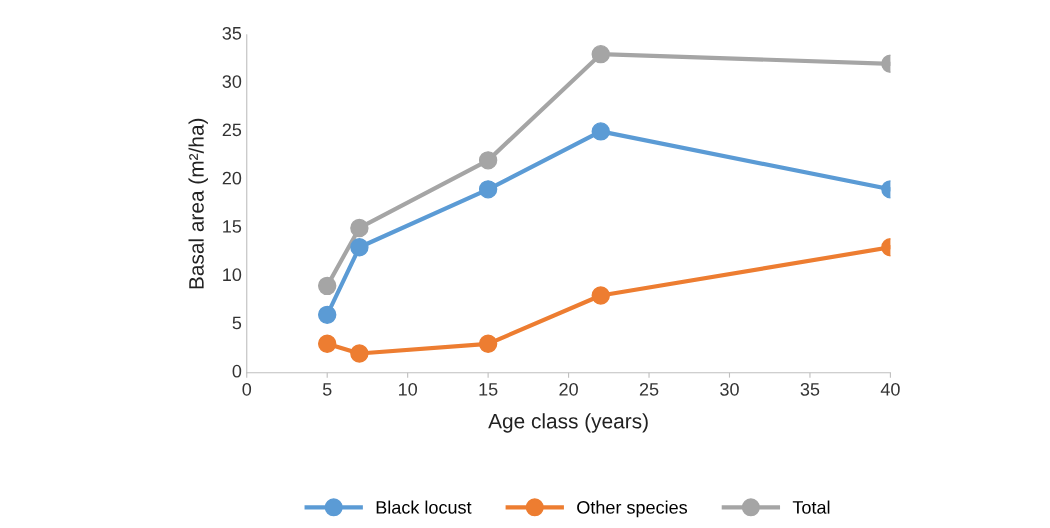 This screenshot has width=1050, height=528. I want to click on x-tick-label: 25, so click(649, 389).